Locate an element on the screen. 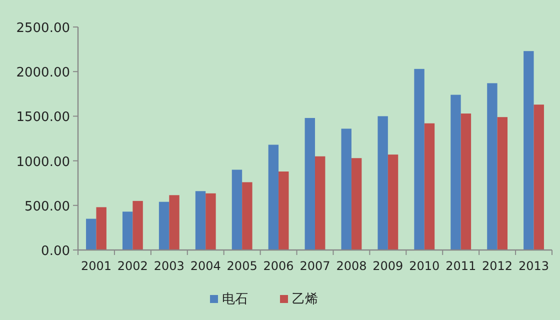 This screenshot has width=560, height=320. x-tick-label: 2006 is located at coordinates (278, 266).